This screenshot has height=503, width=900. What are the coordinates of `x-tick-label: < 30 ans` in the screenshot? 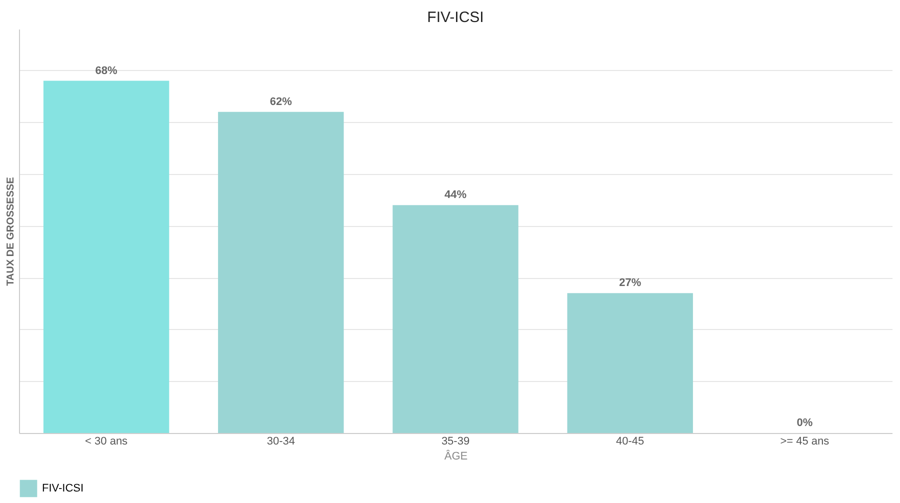 It's located at (106, 442).